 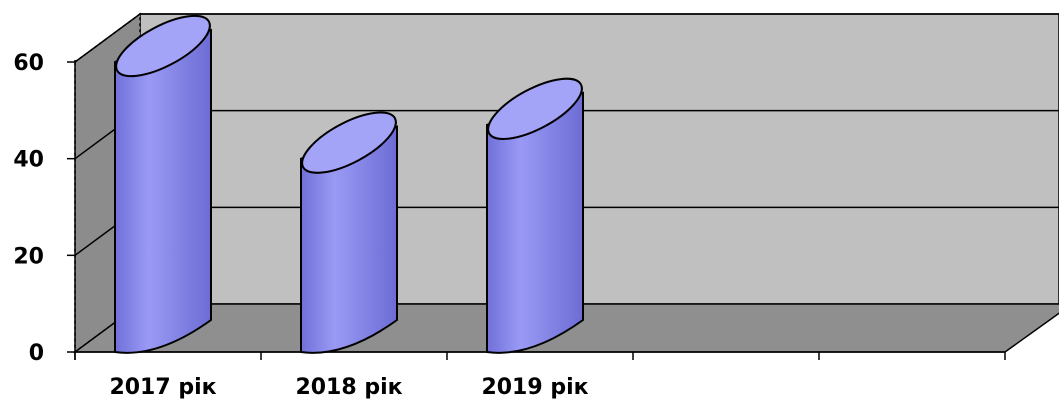 I want to click on category-label: 2017 рік, so click(x=162, y=387).